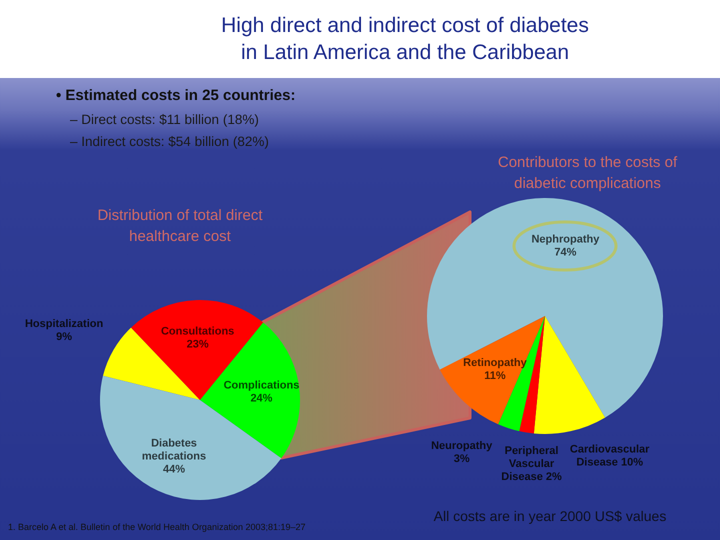  I want to click on text: – Indirect costs: $54 billion (82%), so click(169, 142).